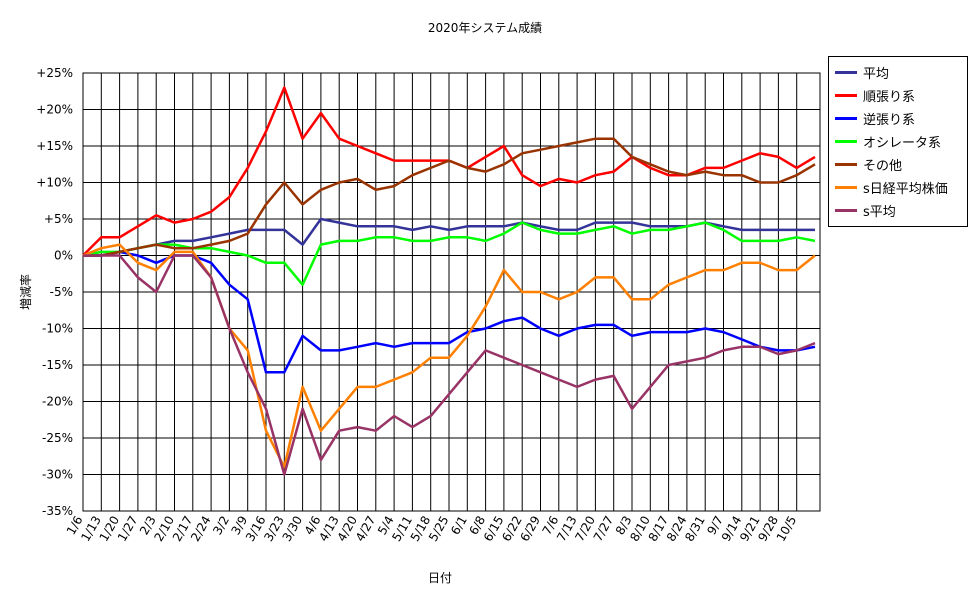  What do you see at coordinates (61, 292) in the screenshot?
I see `y-tick-label: -5%` at bounding box center [61, 292].